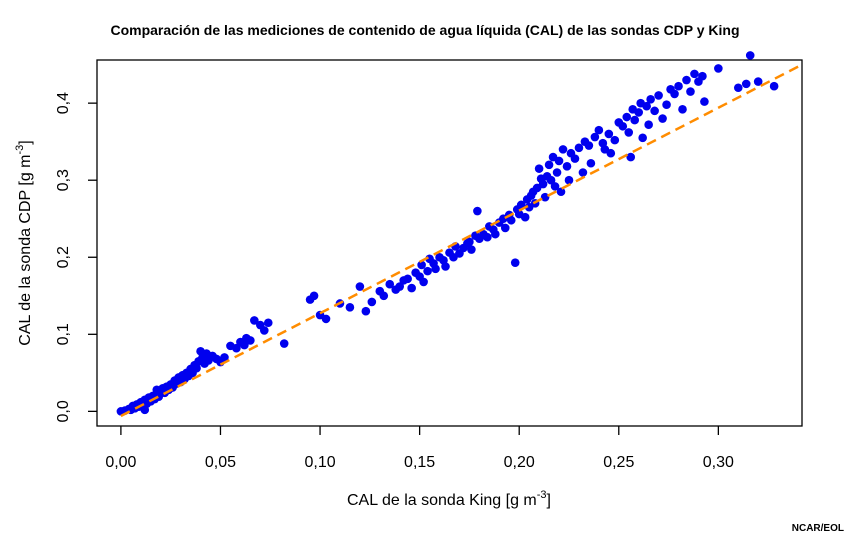  Describe the element at coordinates (63, 411) in the screenshot. I see `y-tick-label: 0,0` at that location.